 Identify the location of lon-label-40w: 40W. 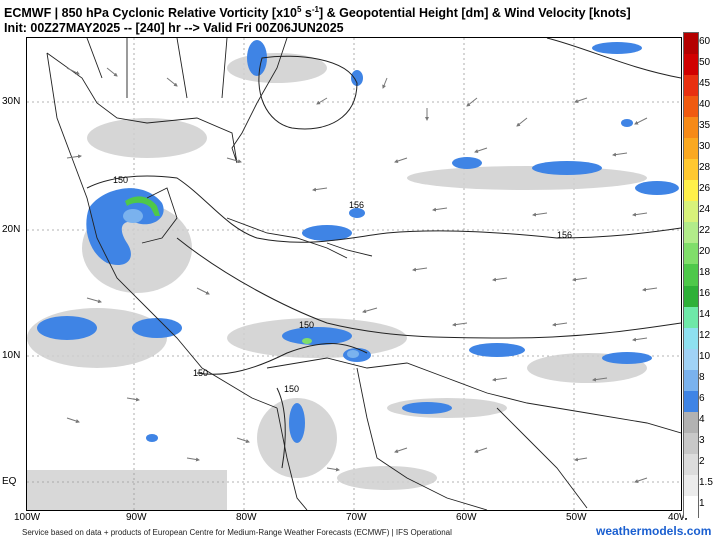
(678, 517).